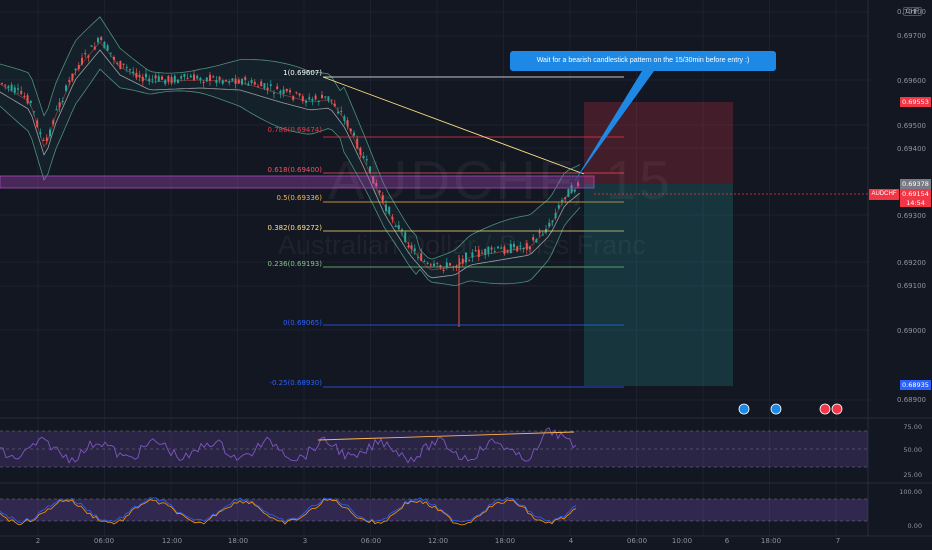 The height and width of the screenshot is (550, 932). I want to click on price-tag-last: 0.69154, so click(915, 194).